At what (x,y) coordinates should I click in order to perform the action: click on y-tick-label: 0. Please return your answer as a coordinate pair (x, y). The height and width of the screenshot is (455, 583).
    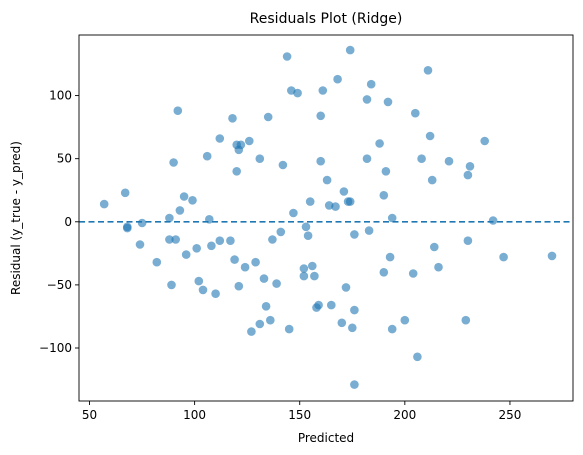
    Looking at the image, I should click on (68, 222).